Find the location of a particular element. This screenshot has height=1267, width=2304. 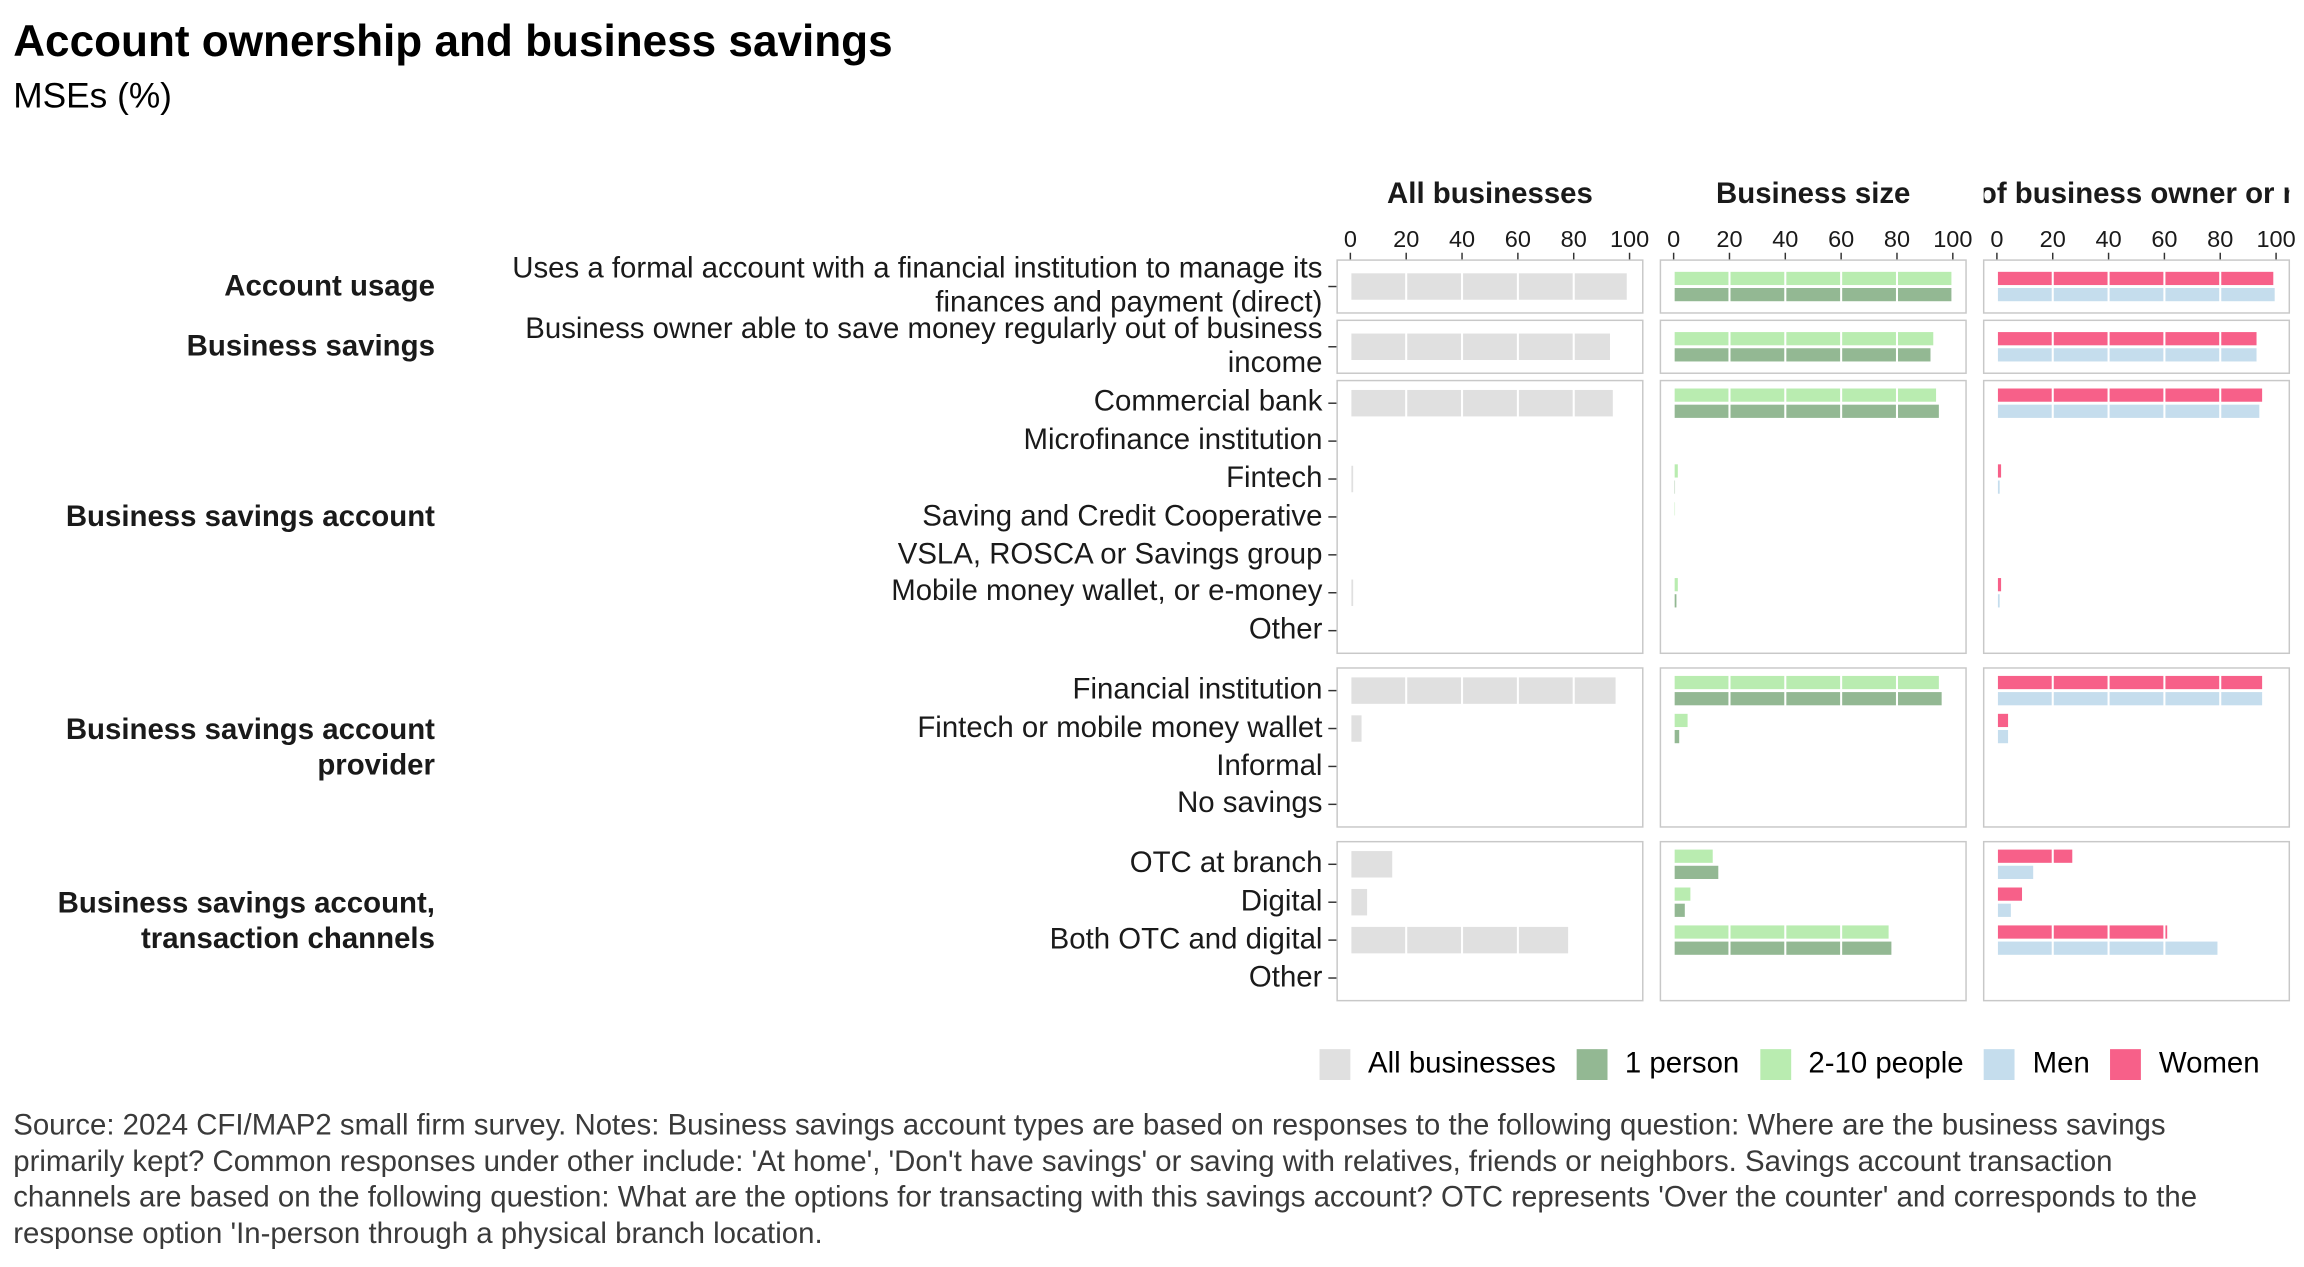

chart-subtitle: MSEs (%) is located at coordinates (92, 96).